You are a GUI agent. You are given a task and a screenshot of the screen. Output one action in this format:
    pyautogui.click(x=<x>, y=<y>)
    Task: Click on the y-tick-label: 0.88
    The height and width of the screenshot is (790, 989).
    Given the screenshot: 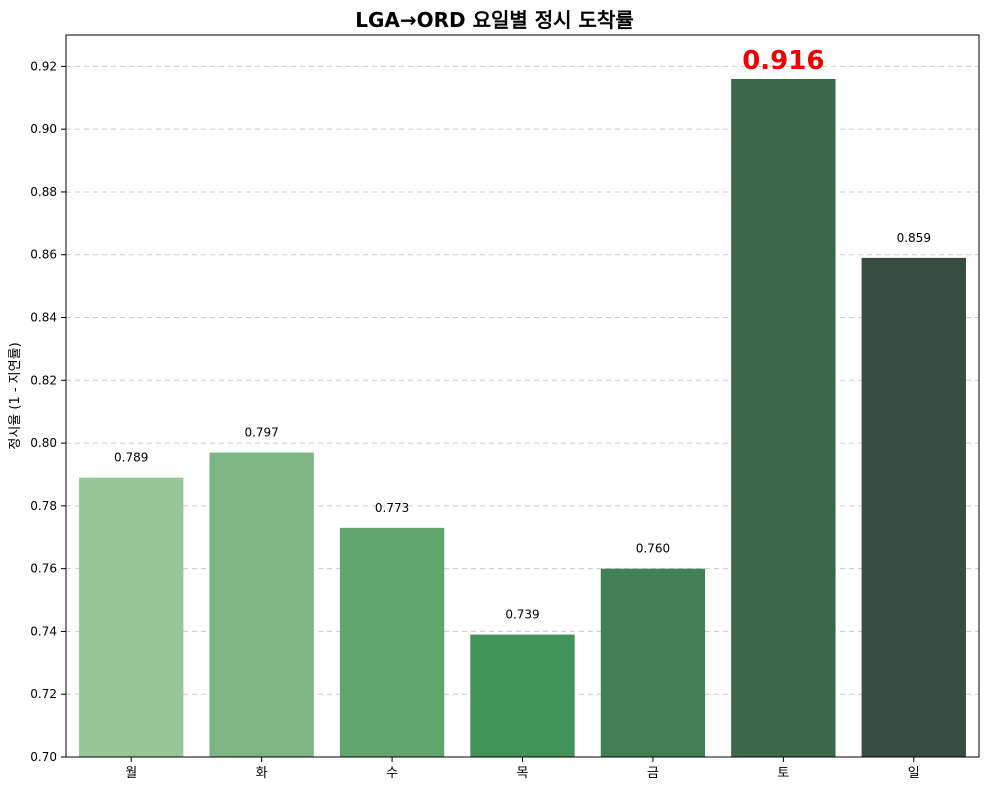 What is the action you would take?
    pyautogui.click(x=43, y=192)
    